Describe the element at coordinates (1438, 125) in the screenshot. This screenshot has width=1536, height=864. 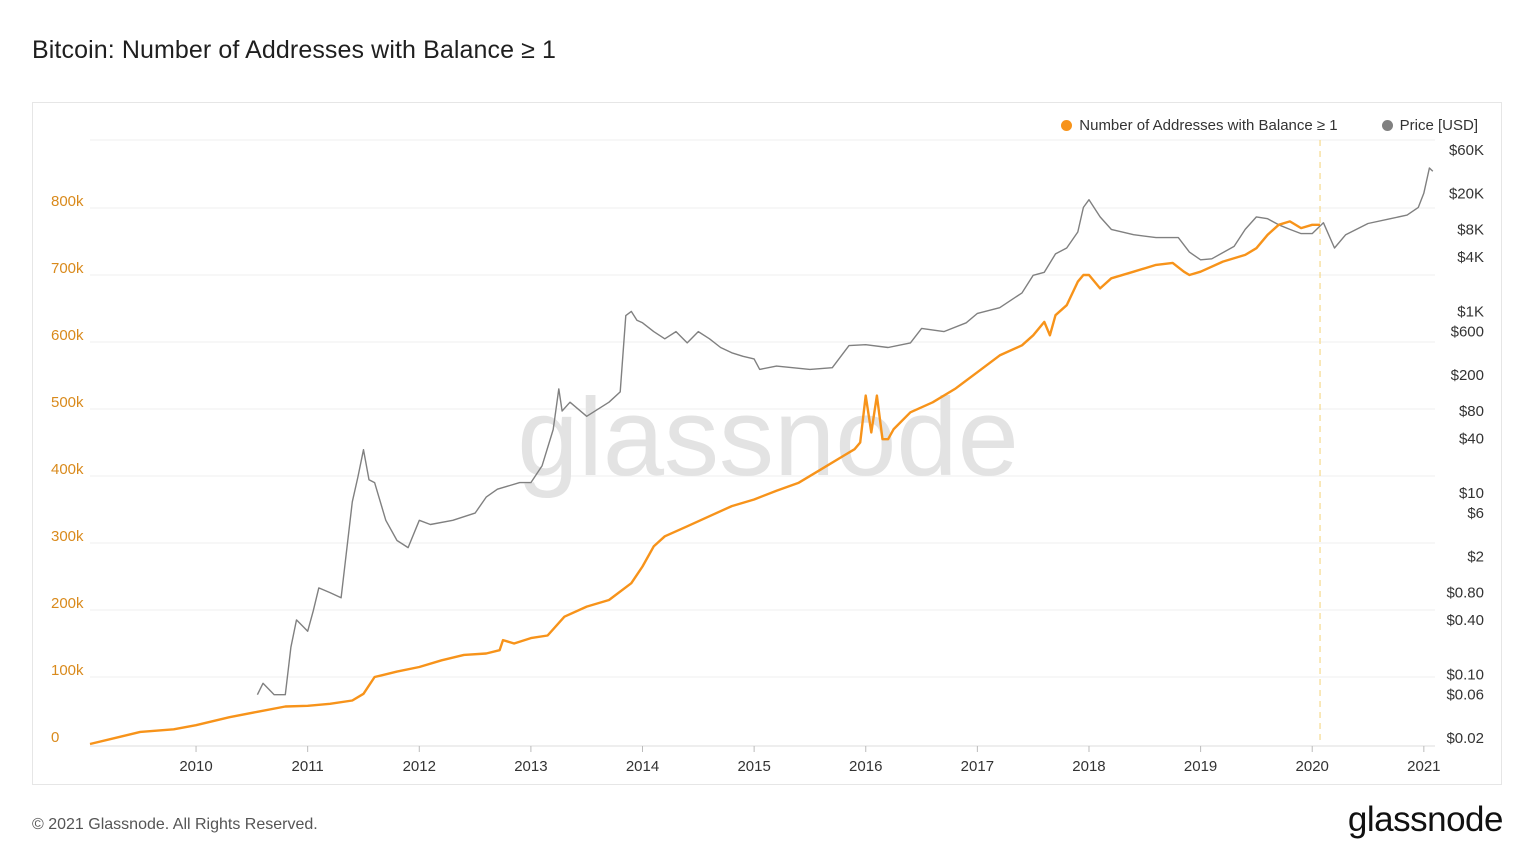
I see `legend-label-price: Price [USD]` at that location.